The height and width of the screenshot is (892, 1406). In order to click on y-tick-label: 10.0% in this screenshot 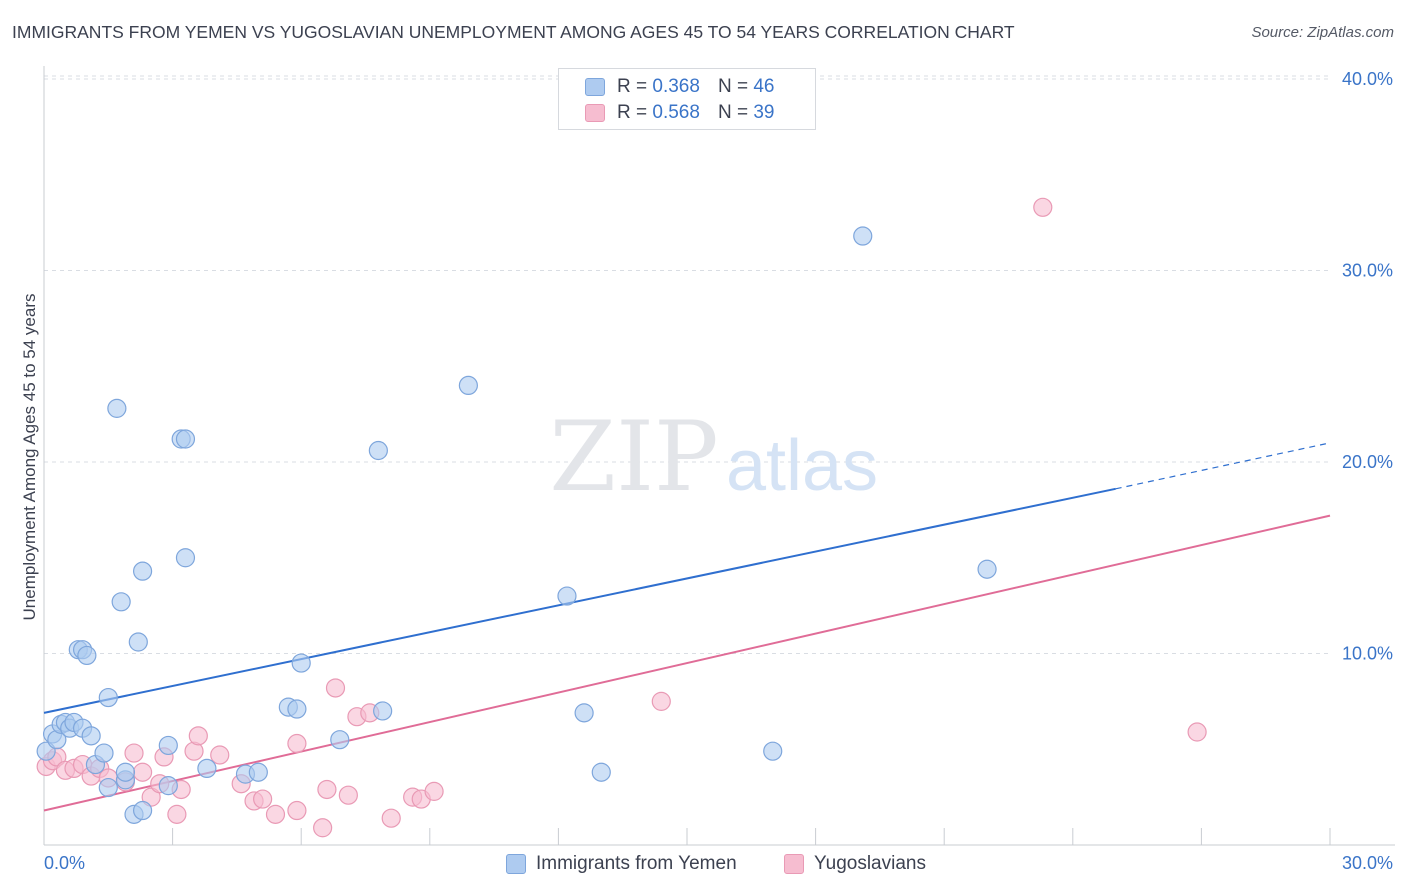, I will do `click(1367, 654)`.